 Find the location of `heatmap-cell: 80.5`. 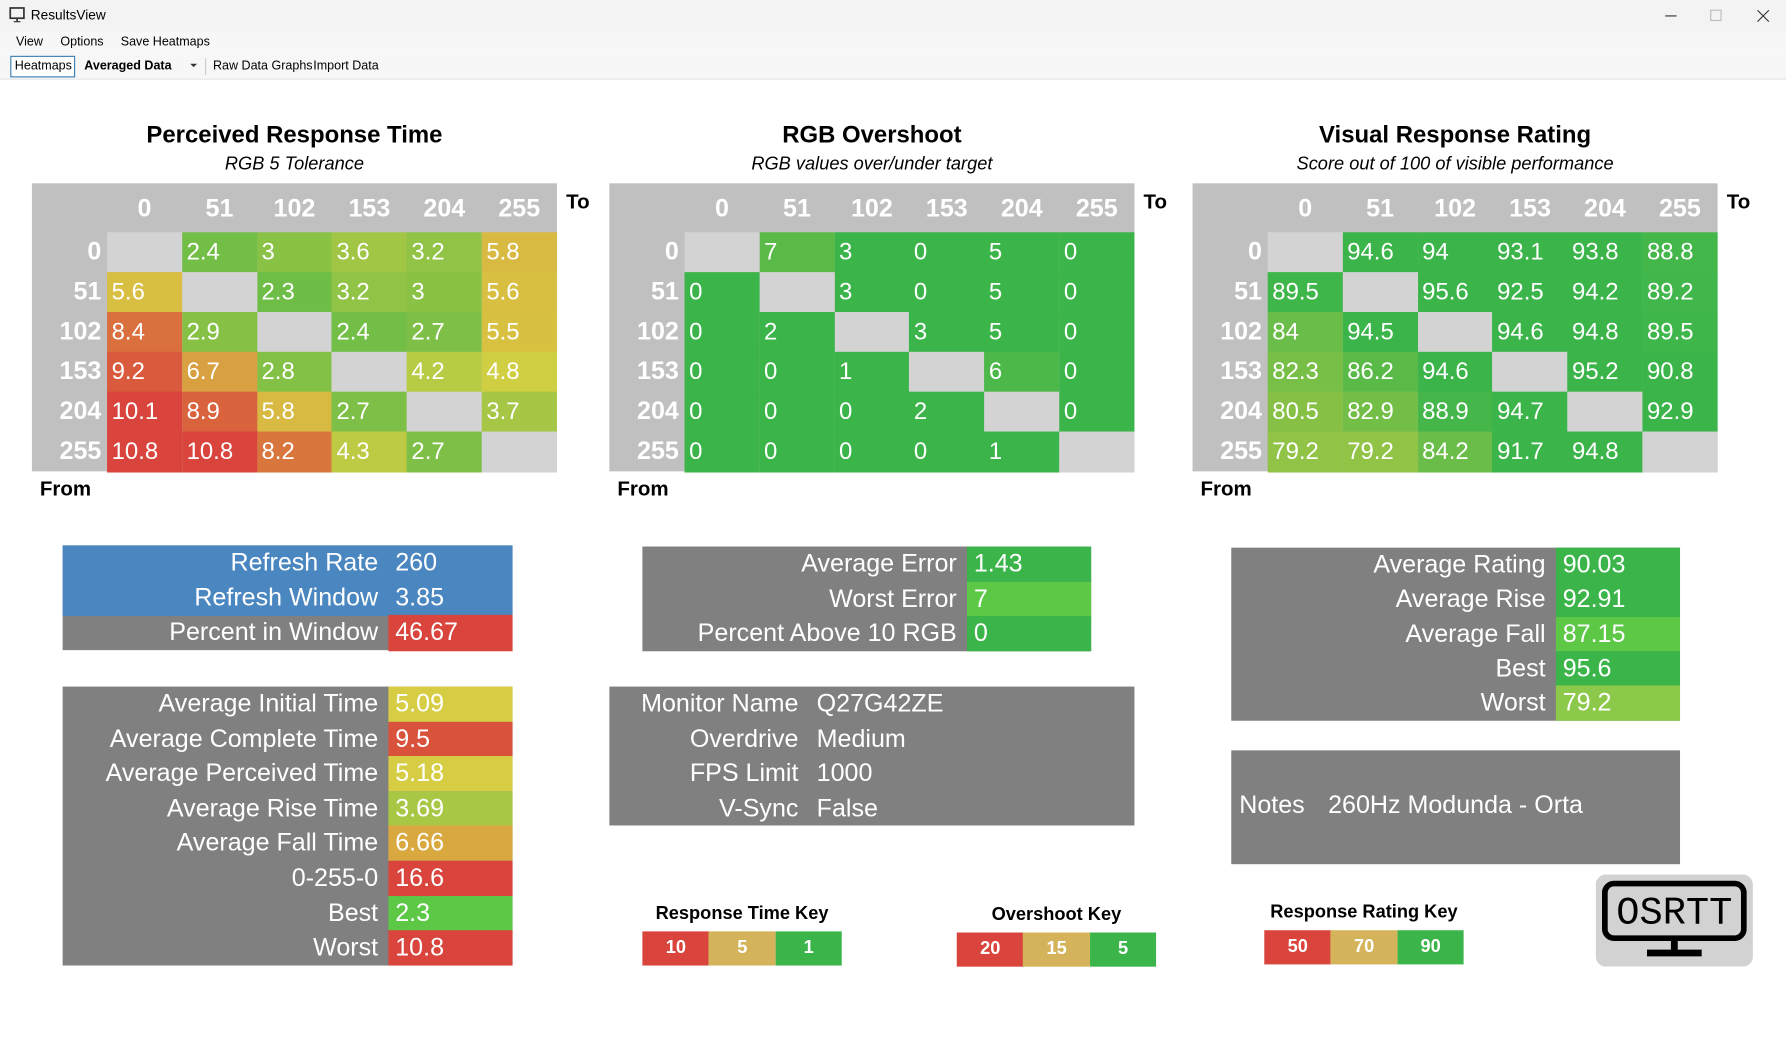

heatmap-cell: 80.5 is located at coordinates (1305, 412).